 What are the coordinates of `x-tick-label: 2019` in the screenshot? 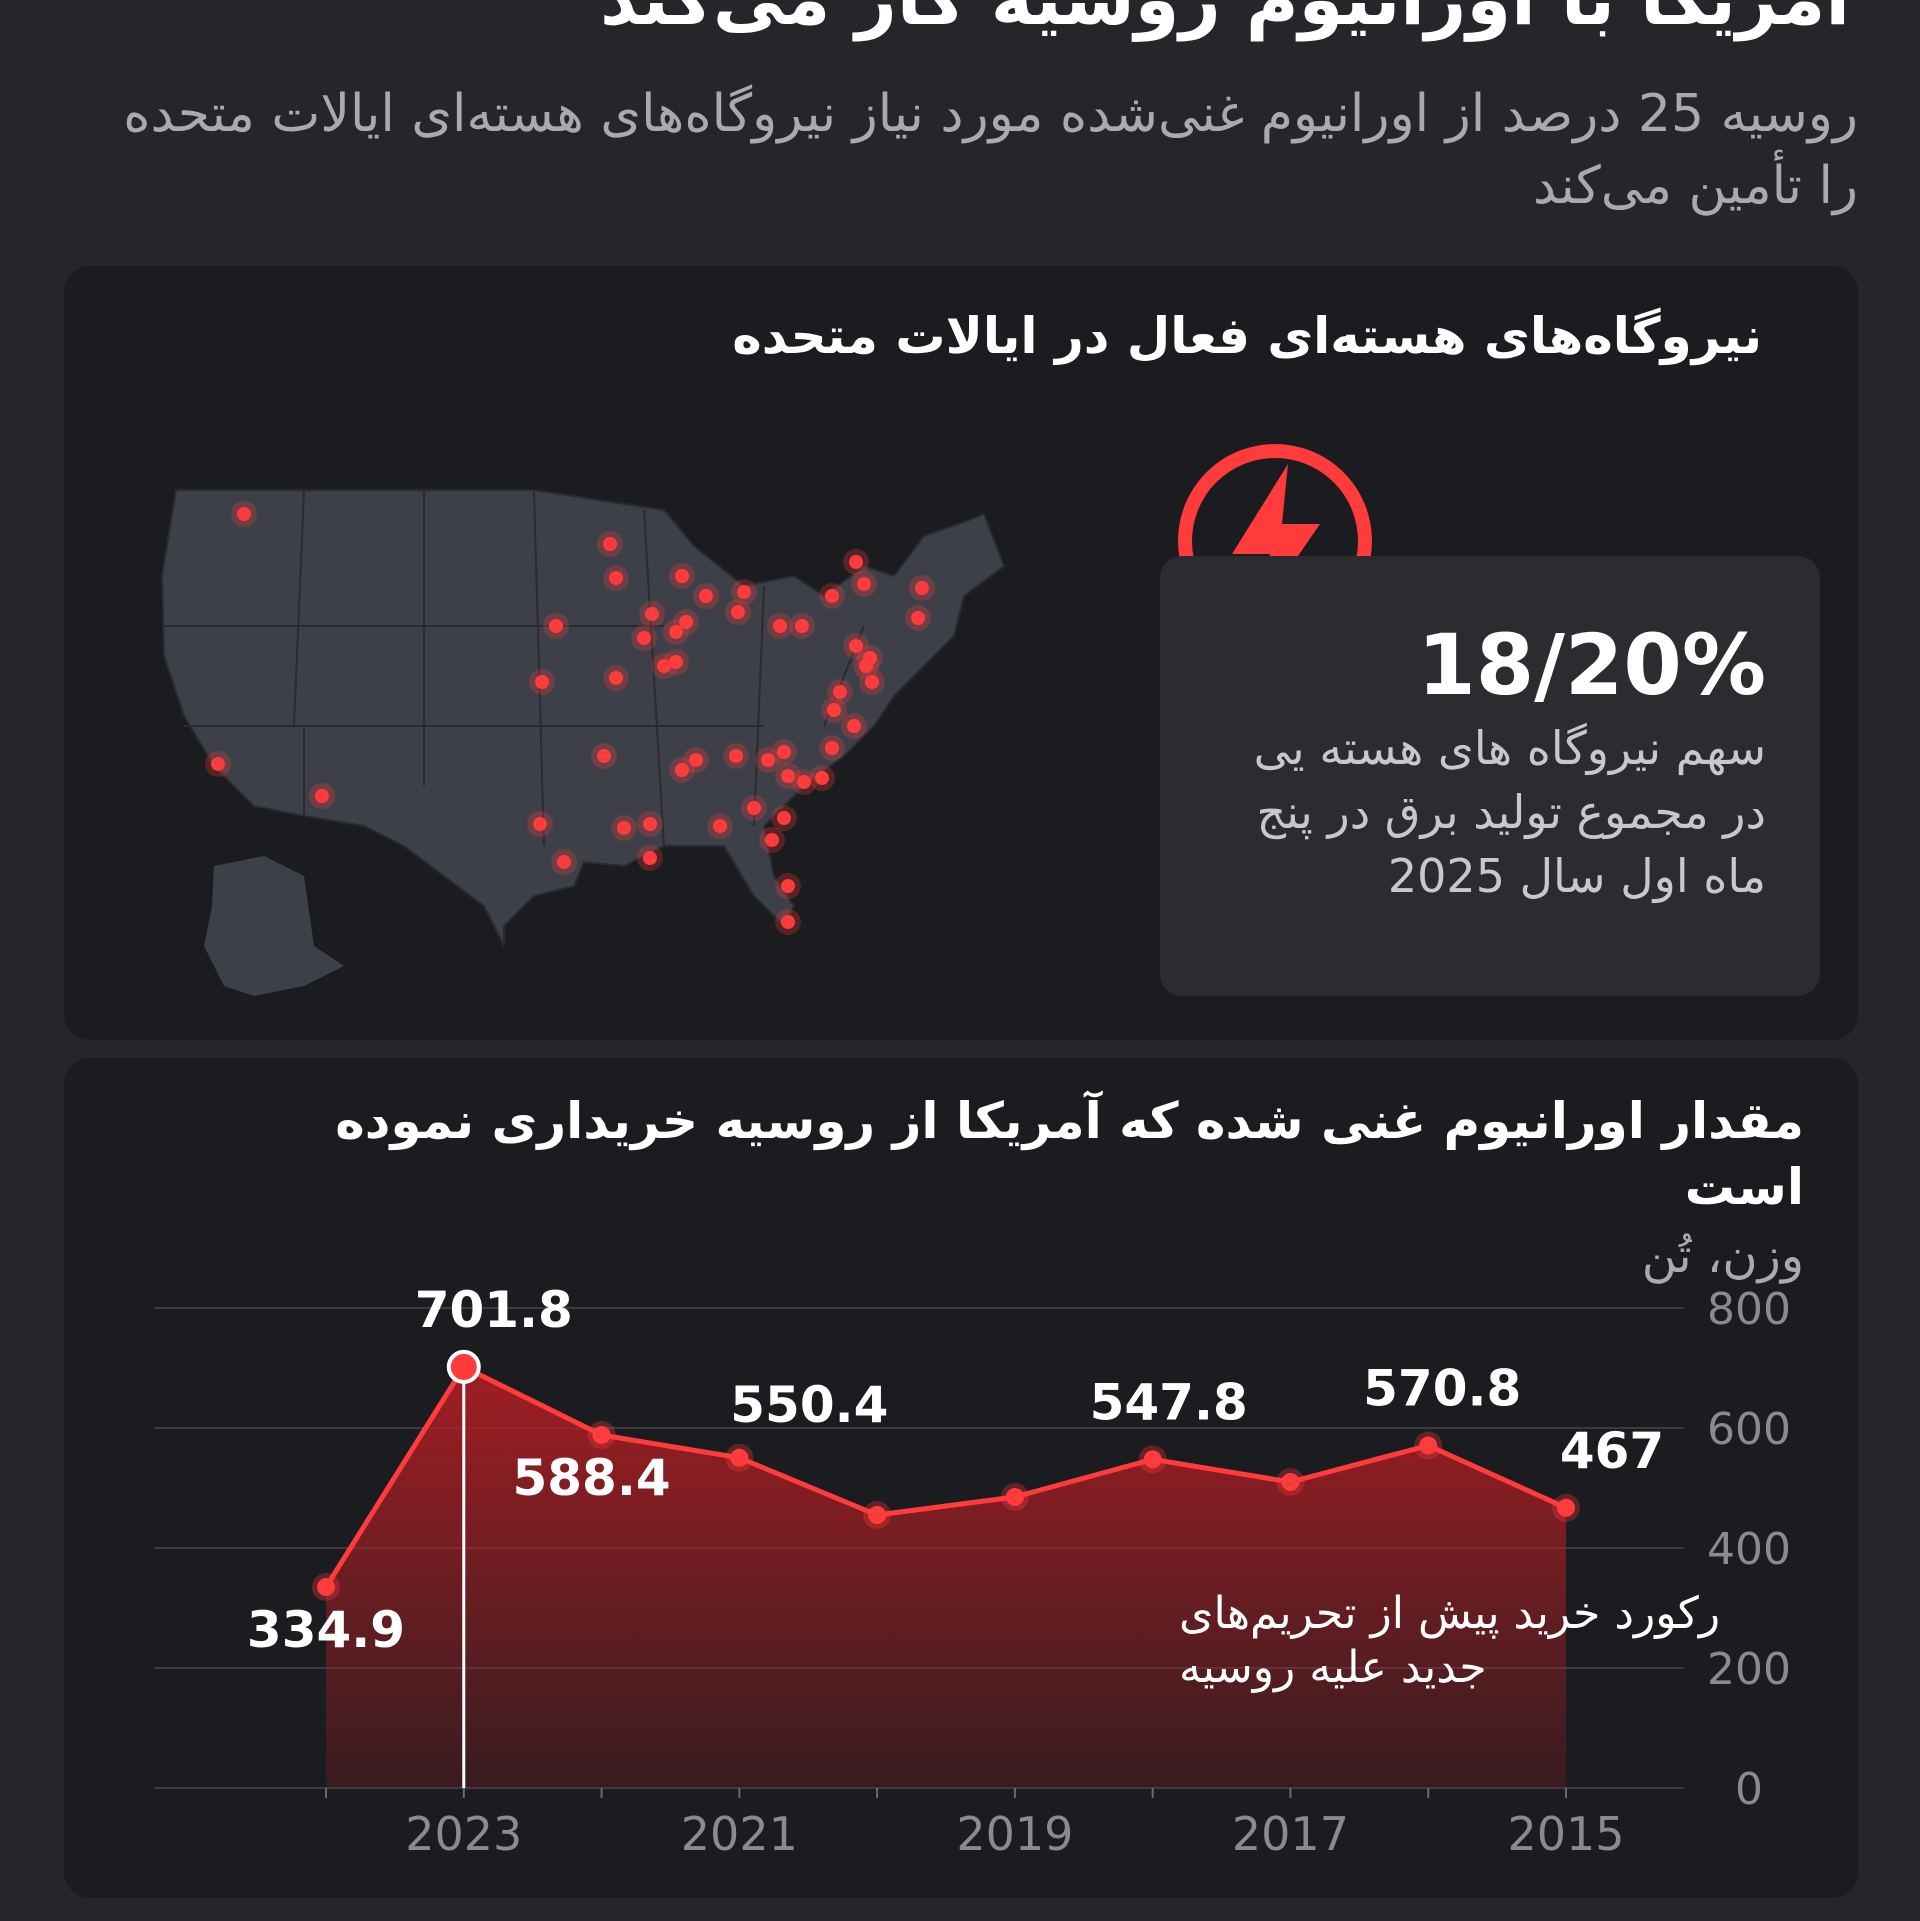 It's located at (1014, 1834).